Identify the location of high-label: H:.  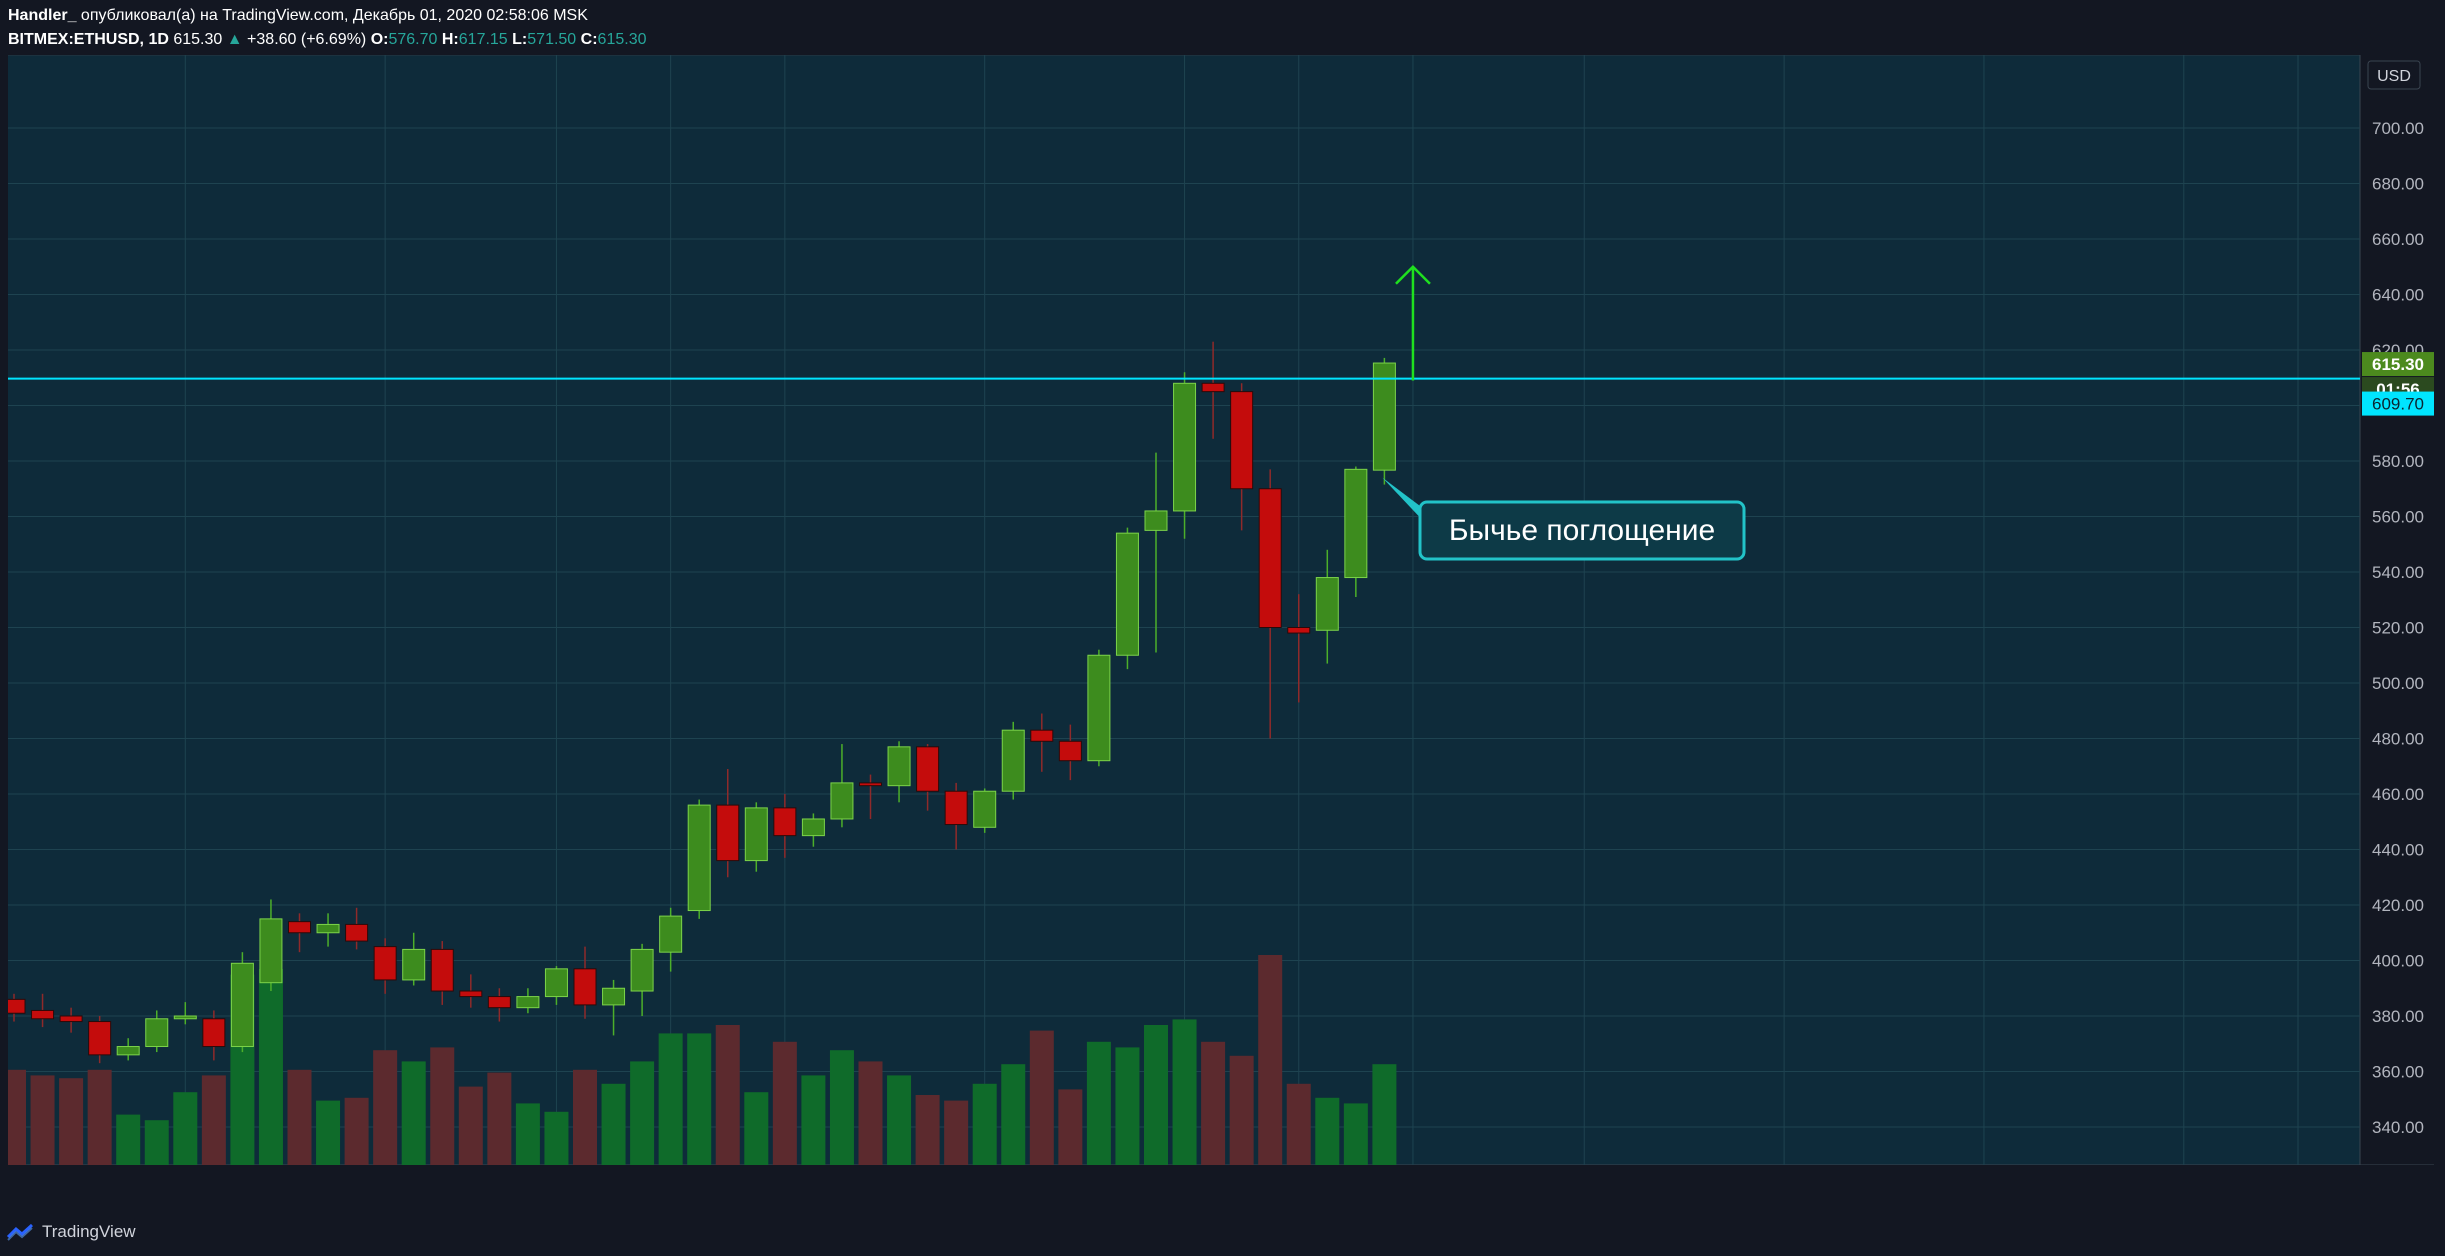
(450, 39).